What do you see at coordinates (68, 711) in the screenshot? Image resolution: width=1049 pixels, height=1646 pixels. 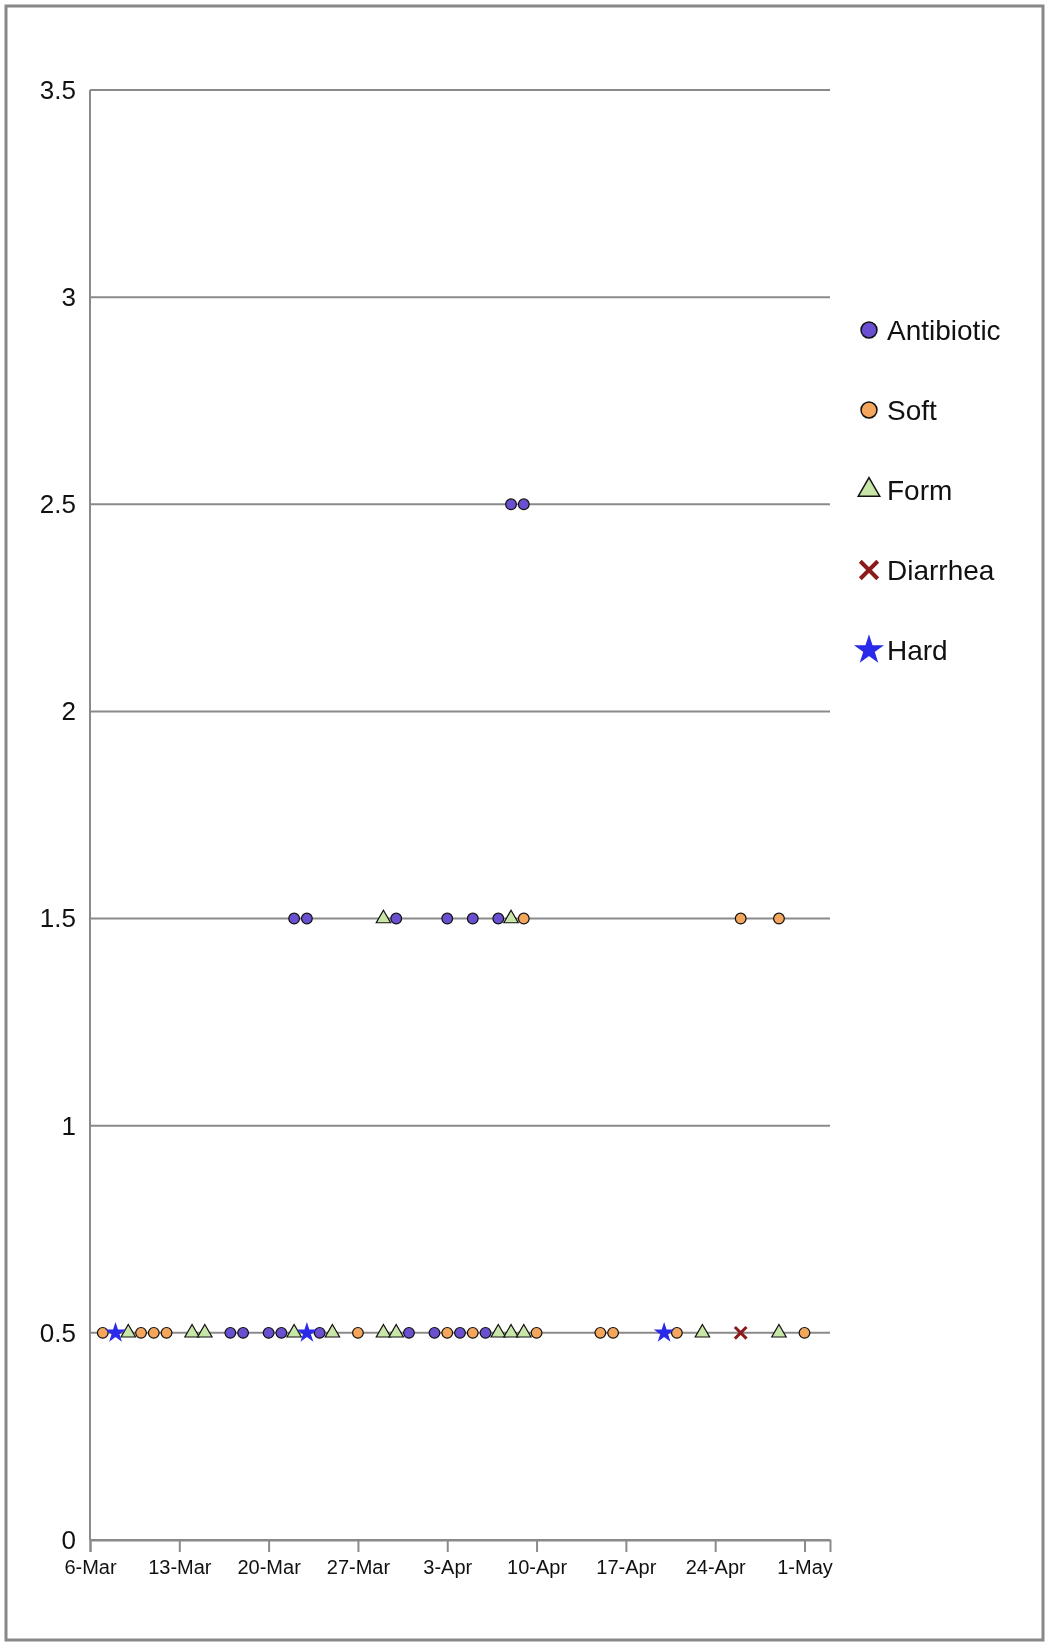 I see `y-tick-label: 2` at bounding box center [68, 711].